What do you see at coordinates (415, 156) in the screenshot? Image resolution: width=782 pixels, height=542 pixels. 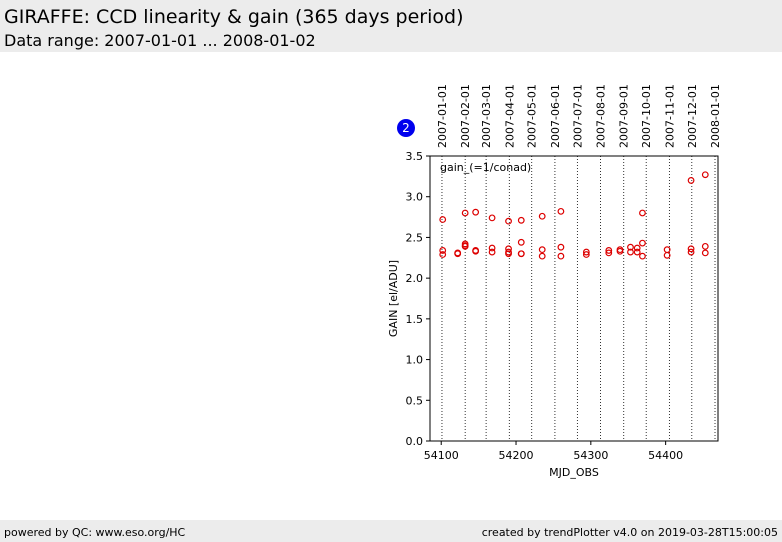 I see `y-tick-label: 3.5` at bounding box center [415, 156].